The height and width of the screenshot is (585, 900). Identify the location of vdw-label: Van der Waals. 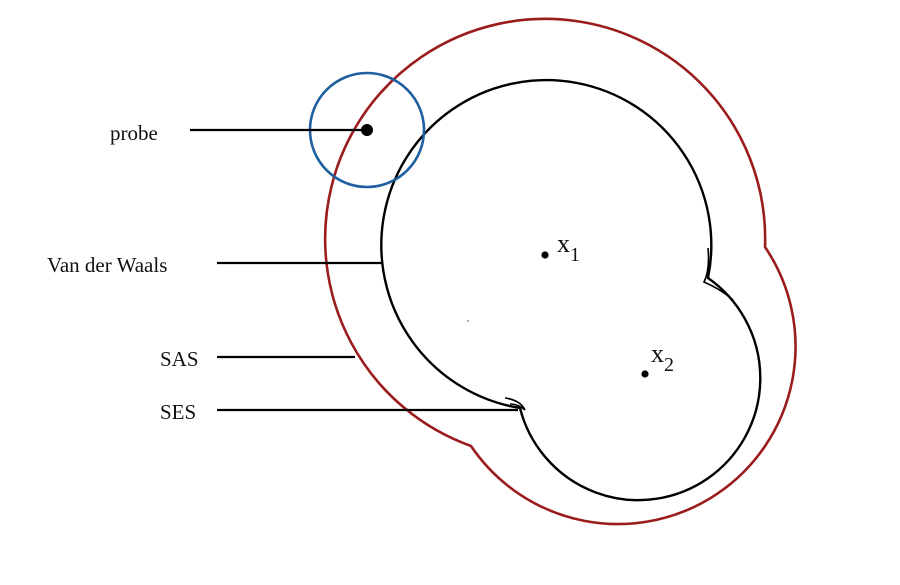
(107, 265).